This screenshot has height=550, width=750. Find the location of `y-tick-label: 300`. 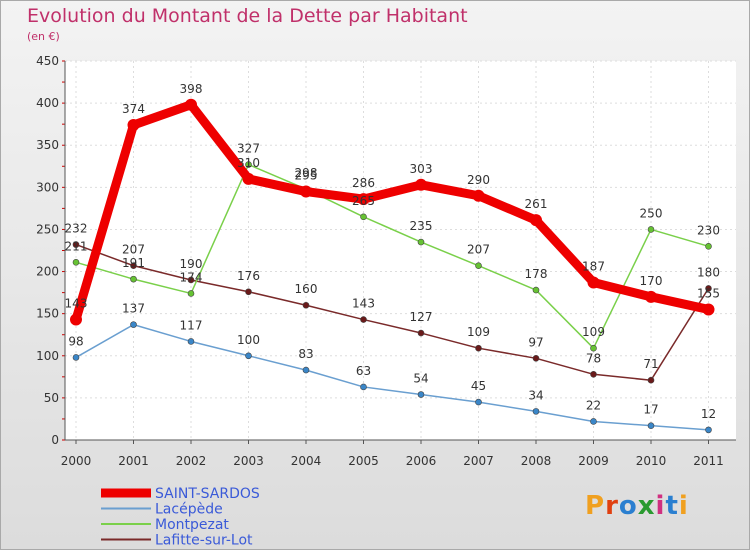

y-tick-label: 300 is located at coordinates (47, 187).